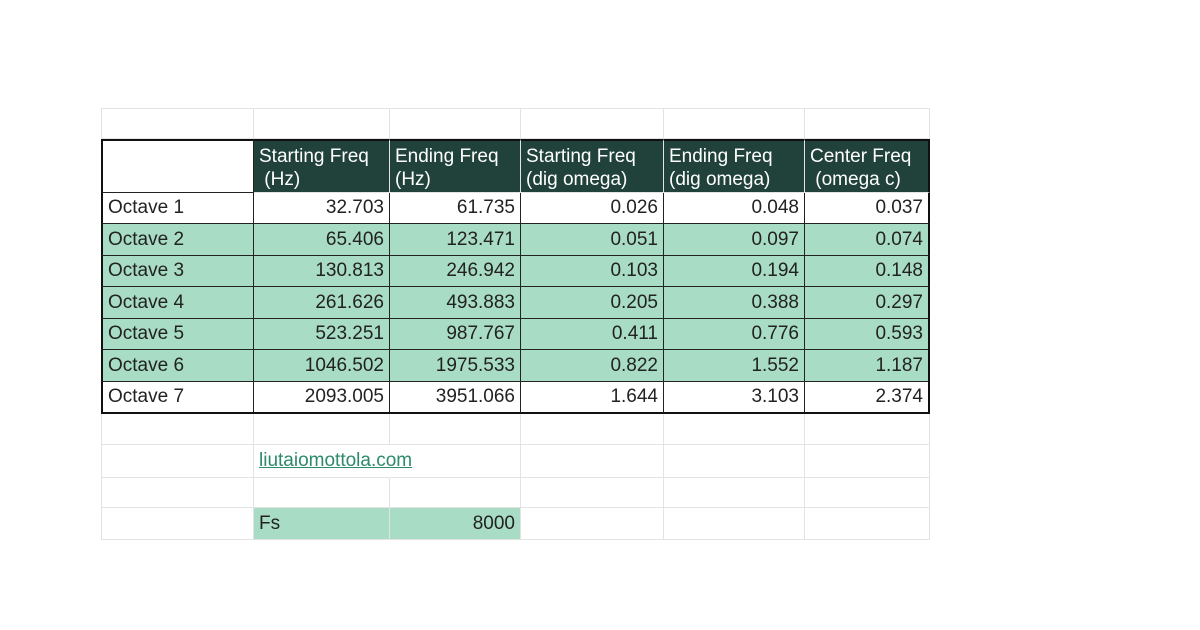 The height and width of the screenshot is (630, 1200). I want to click on table-cell: 0.388, so click(734, 303).